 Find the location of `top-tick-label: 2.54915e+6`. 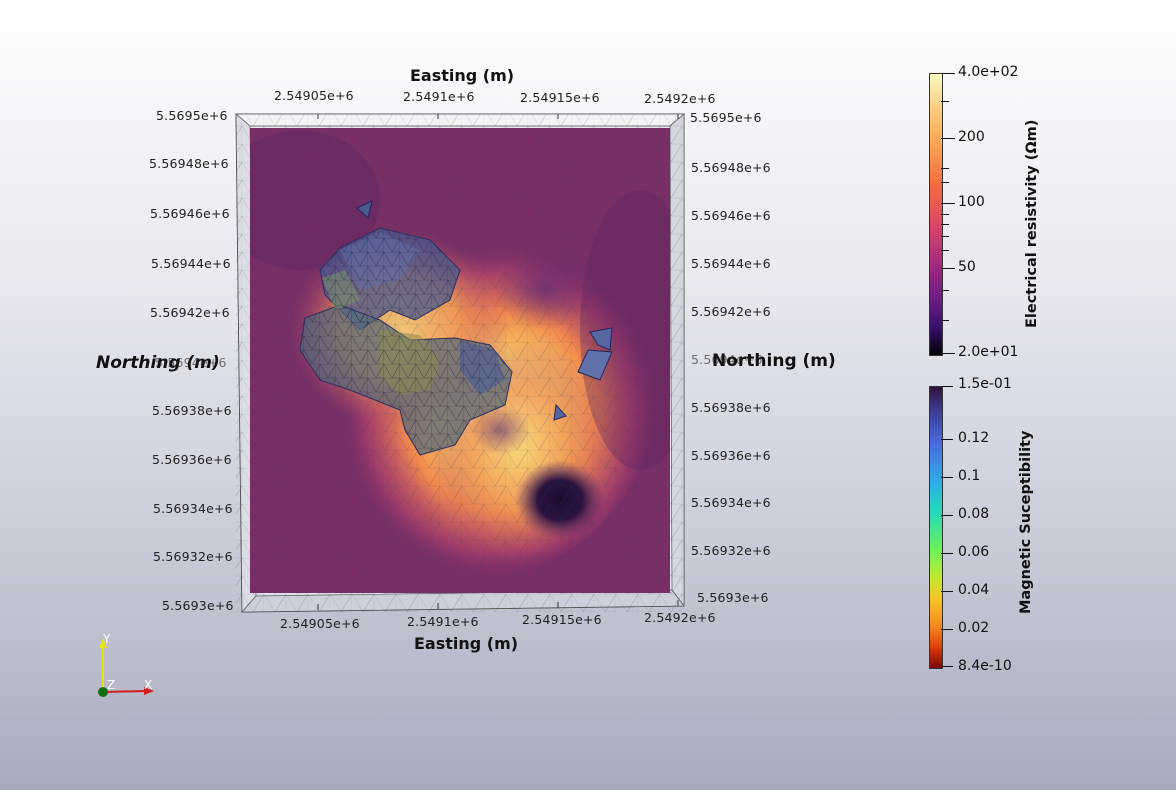

top-tick-label: 2.54915e+6 is located at coordinates (560, 97).